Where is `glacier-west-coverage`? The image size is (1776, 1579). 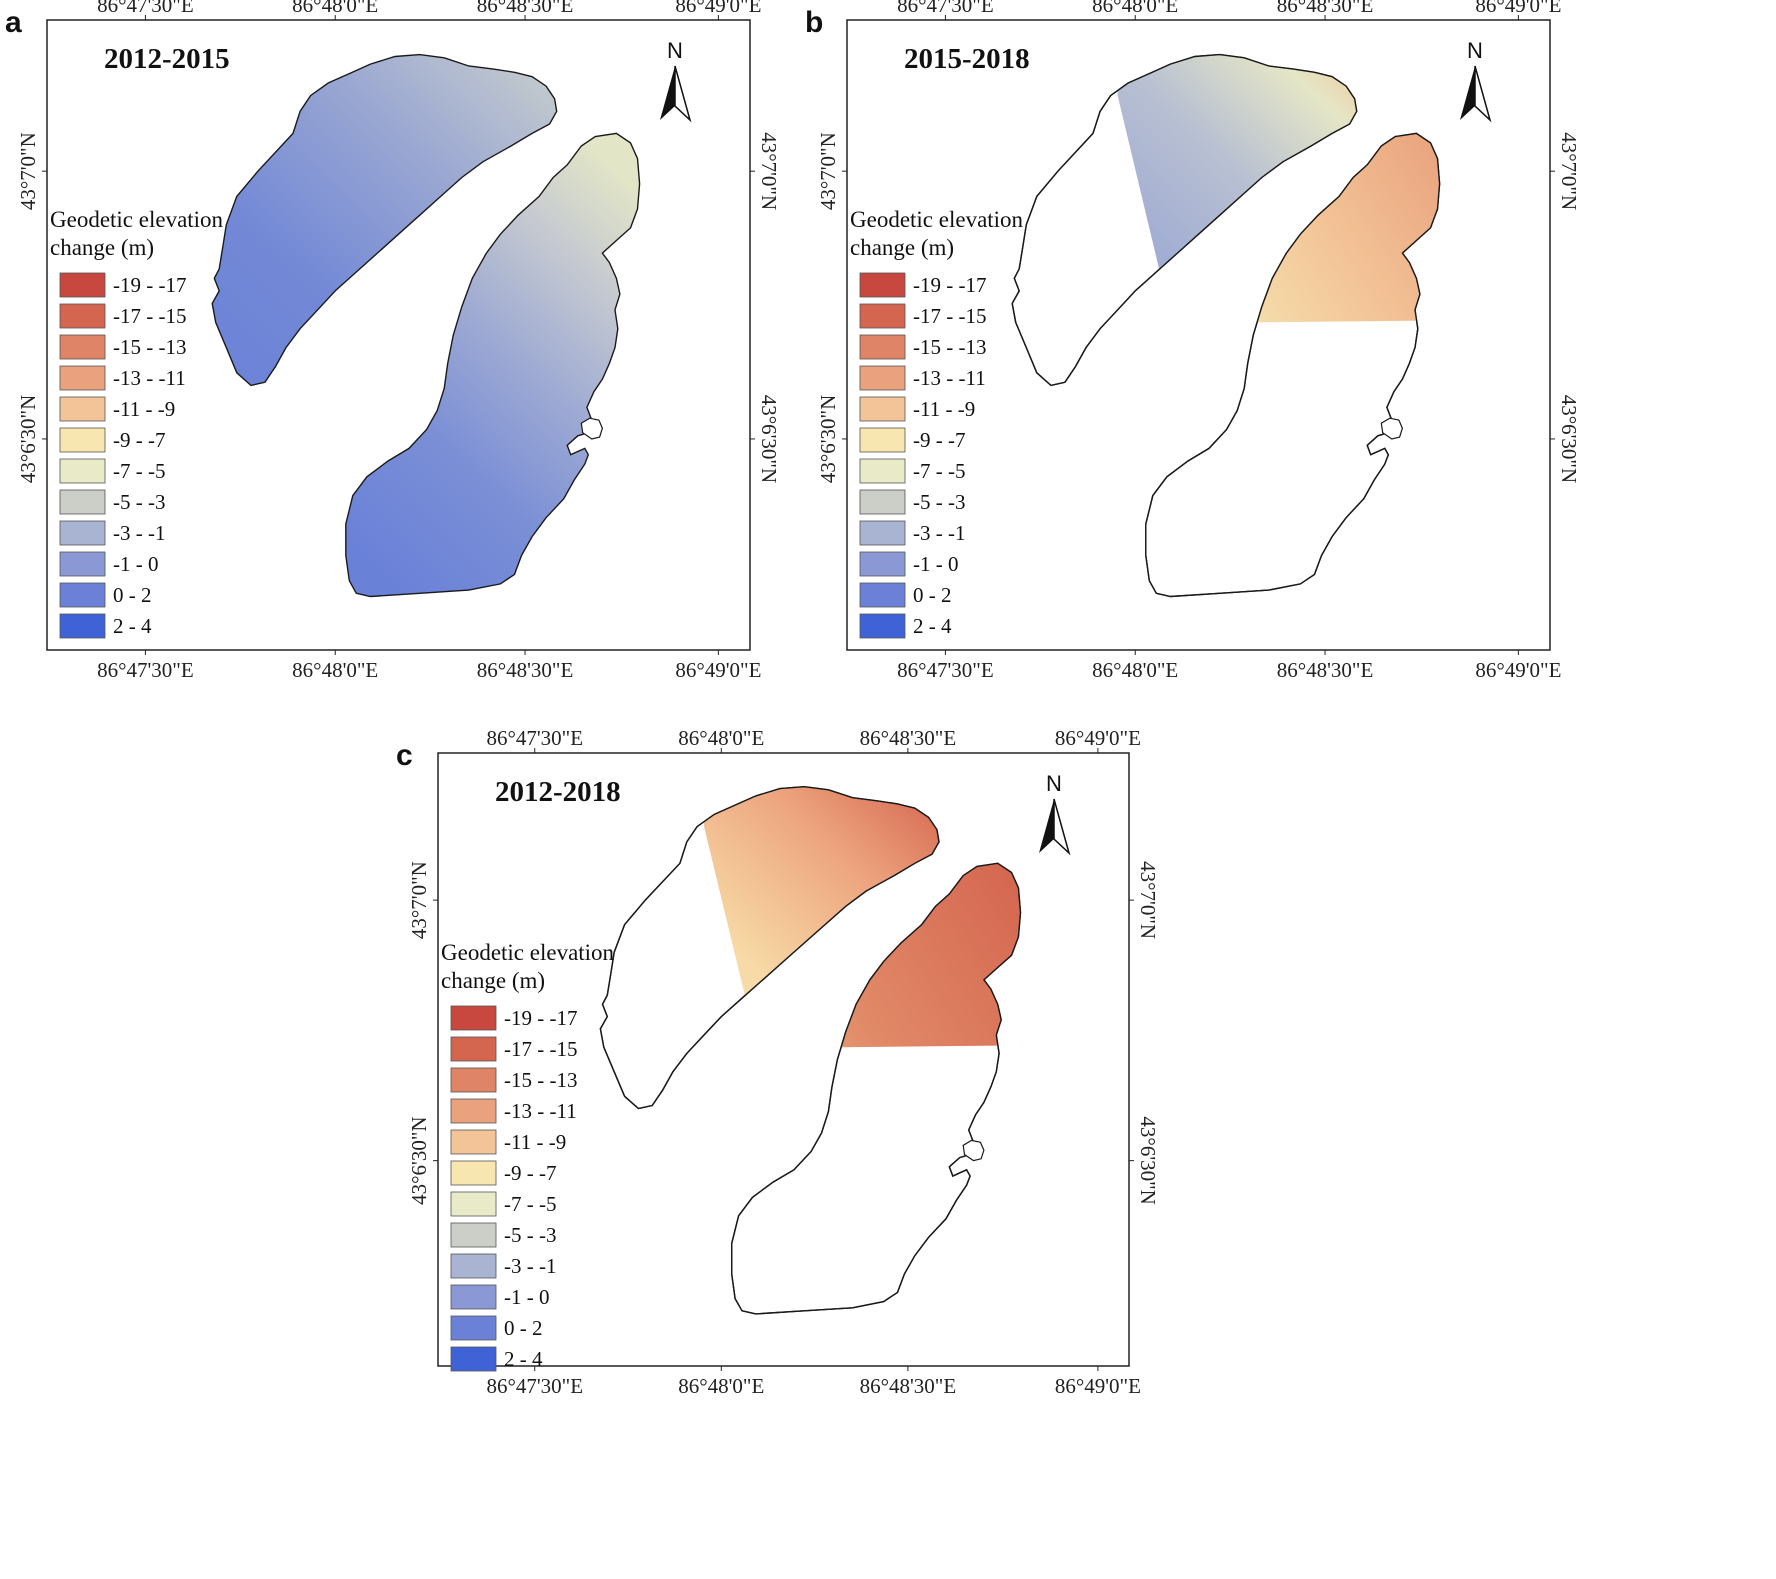 glacier-west-coverage is located at coordinates (1237, 220).